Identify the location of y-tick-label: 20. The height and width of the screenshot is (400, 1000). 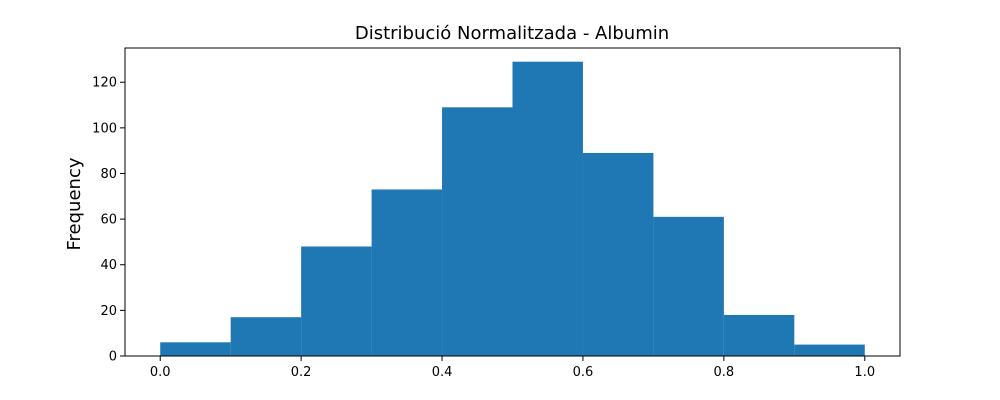
(108, 311).